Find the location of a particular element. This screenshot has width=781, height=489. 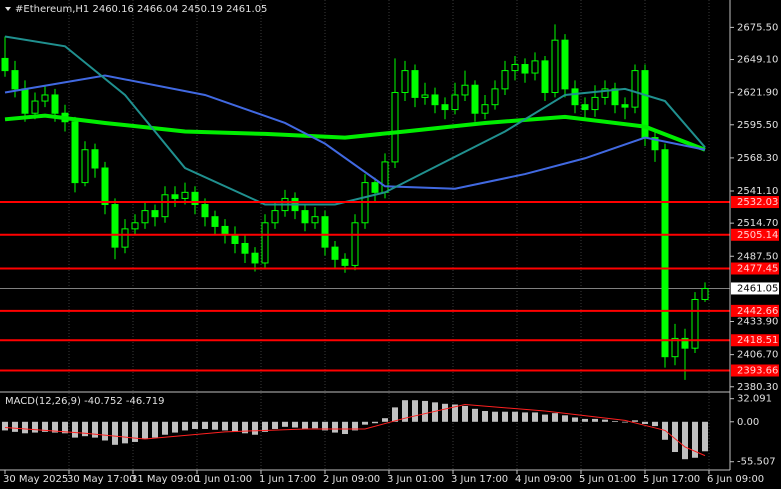

y-tick-label: 2541.10 is located at coordinates (757, 191).